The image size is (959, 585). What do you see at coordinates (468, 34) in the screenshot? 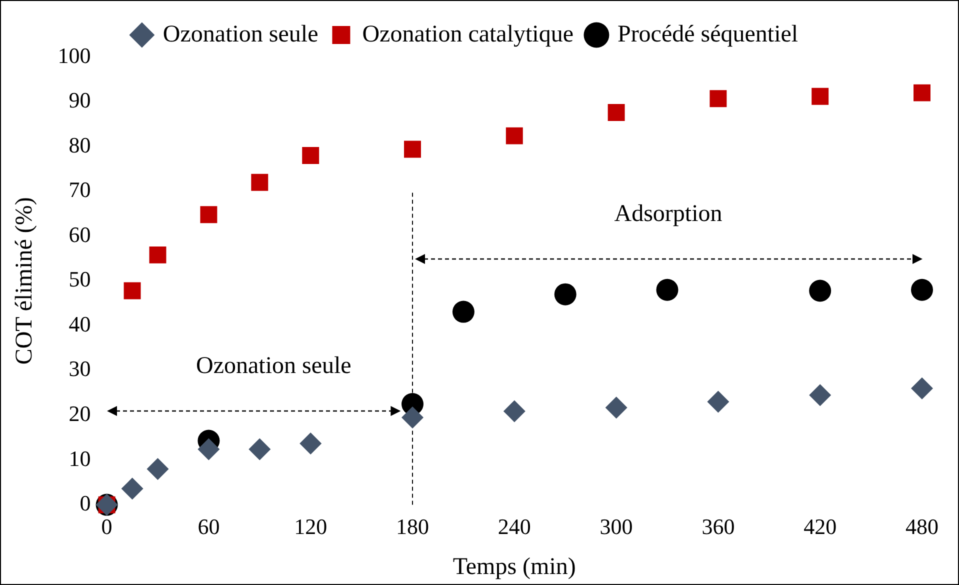
I see `legend-label: Ozonation catalytique` at bounding box center [468, 34].